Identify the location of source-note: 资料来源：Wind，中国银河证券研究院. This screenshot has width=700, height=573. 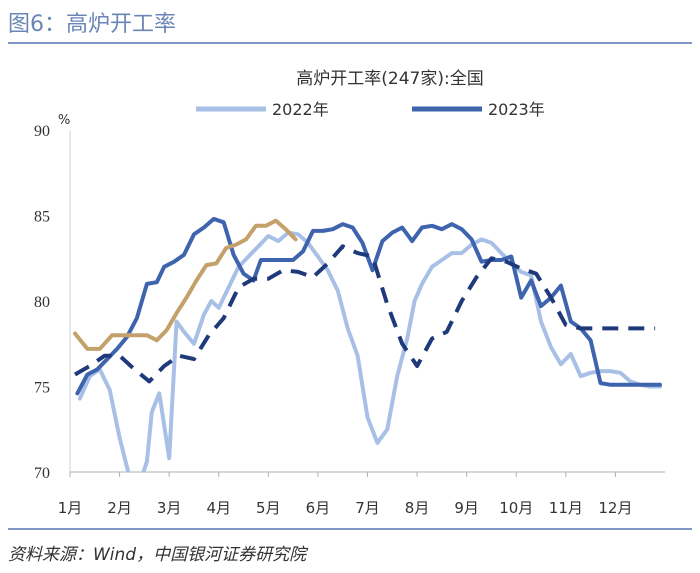
(157, 555).